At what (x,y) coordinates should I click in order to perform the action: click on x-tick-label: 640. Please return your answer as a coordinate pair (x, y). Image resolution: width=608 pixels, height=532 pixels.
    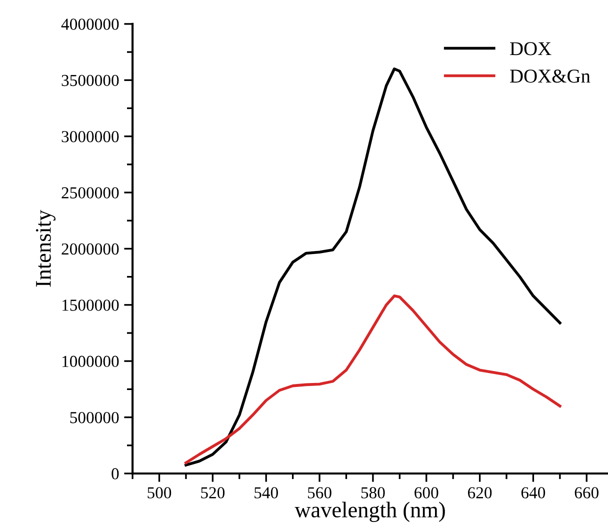
    Looking at the image, I should click on (533, 492).